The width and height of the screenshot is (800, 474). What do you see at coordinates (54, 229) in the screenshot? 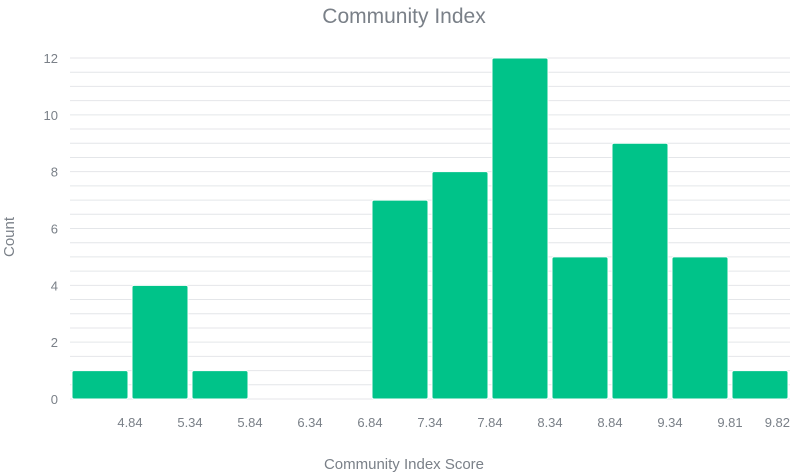
I see `y-tick-label: 6` at bounding box center [54, 229].